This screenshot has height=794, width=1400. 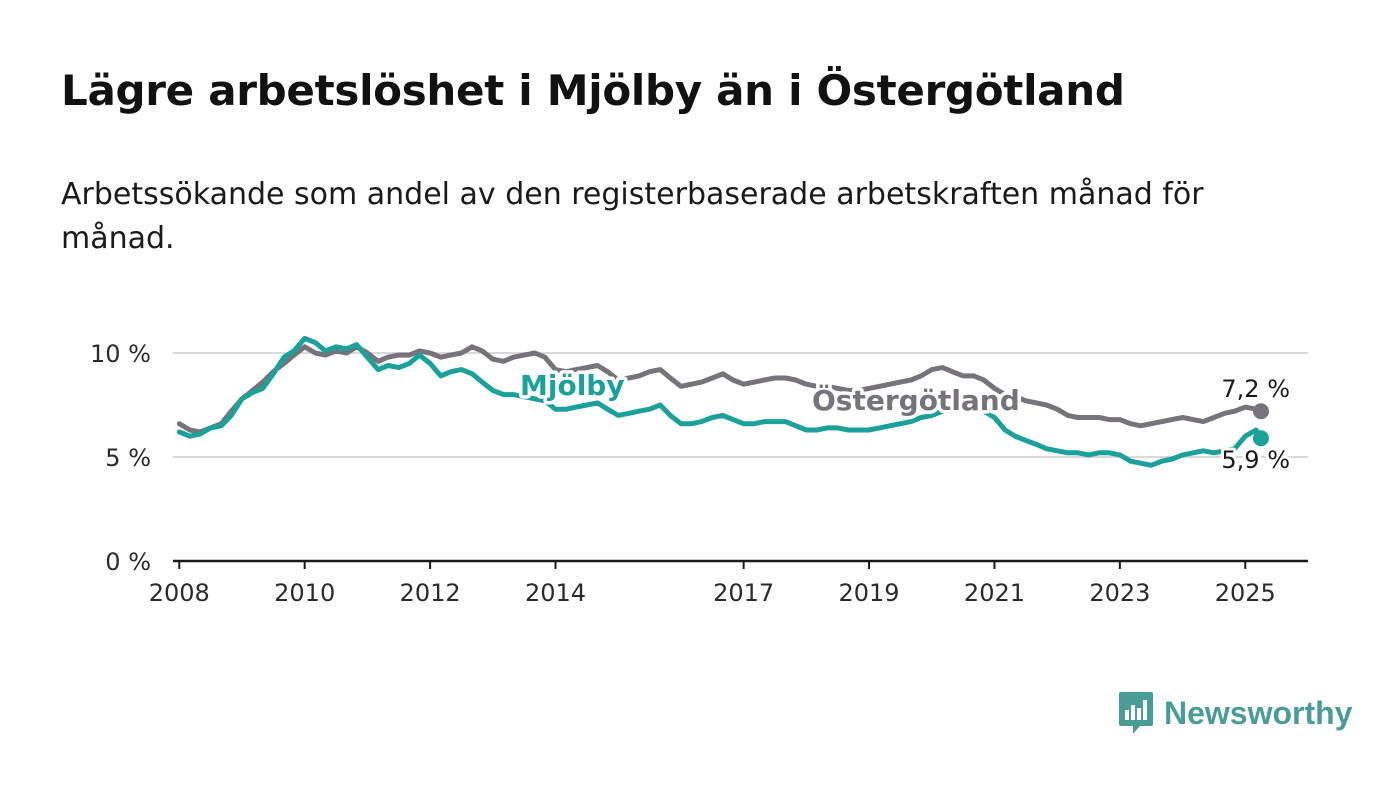 What do you see at coordinates (128, 562) in the screenshot?
I see `y-tick-label: 0 %` at bounding box center [128, 562].